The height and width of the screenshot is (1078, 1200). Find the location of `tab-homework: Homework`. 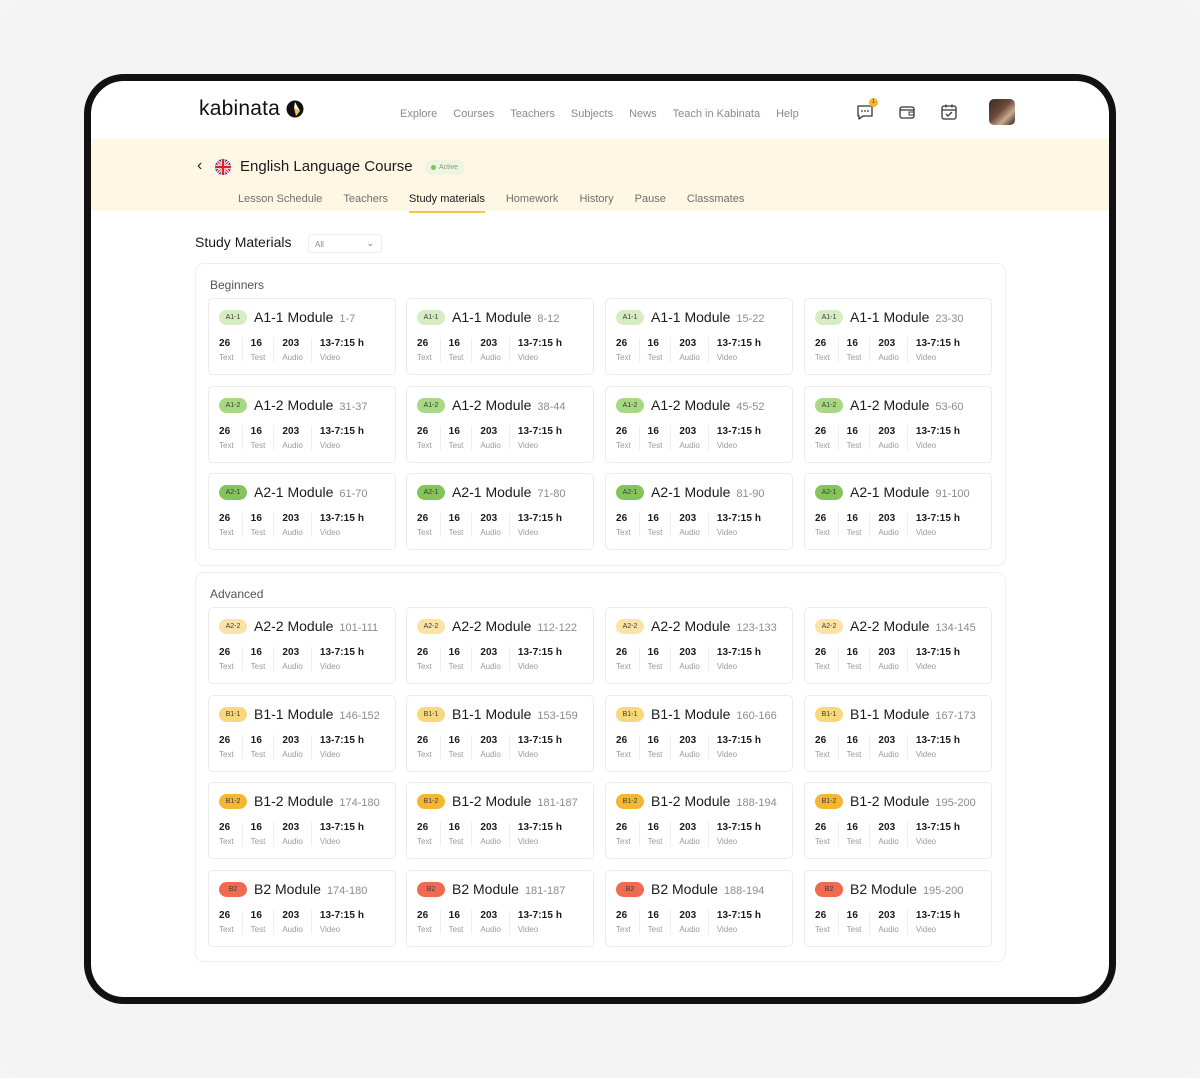

tab-homework: Homework is located at coordinates (532, 199).